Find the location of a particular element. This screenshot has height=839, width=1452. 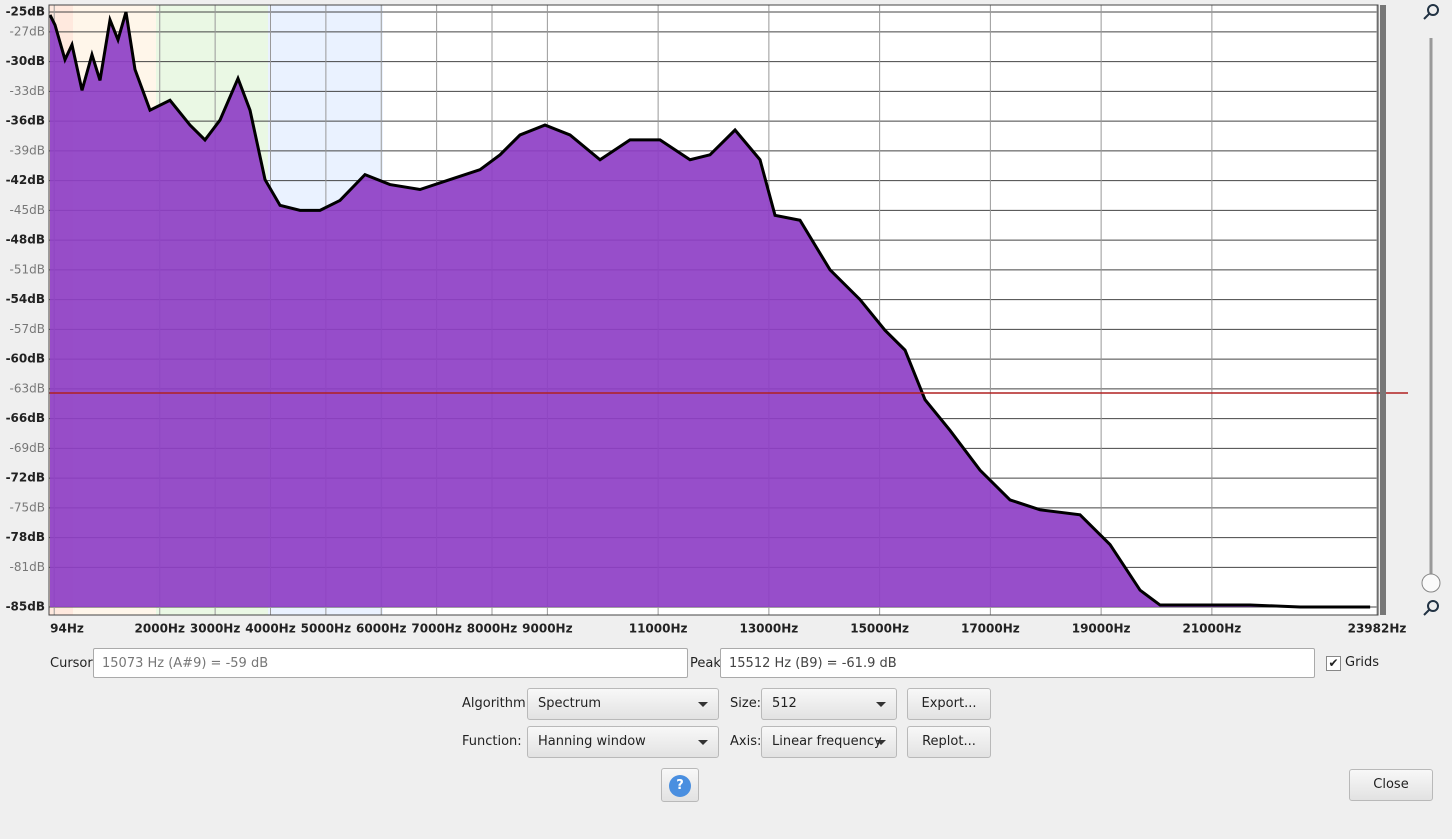

help-icon: ? is located at coordinates (680, 786).